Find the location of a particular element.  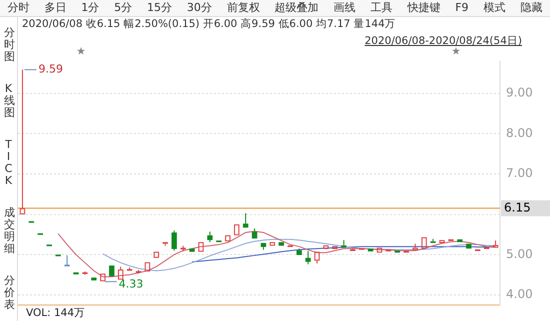

y-tick-label: 5.00 is located at coordinates (519, 253).